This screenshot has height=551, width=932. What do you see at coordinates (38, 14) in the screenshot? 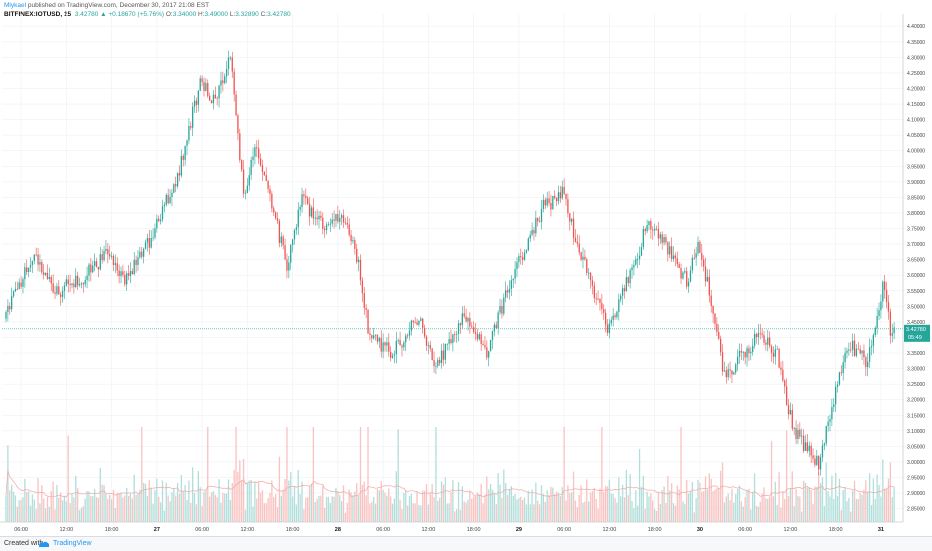
I see `symbol-label: BITFINEX:IOTUSD, 15` at bounding box center [38, 14].